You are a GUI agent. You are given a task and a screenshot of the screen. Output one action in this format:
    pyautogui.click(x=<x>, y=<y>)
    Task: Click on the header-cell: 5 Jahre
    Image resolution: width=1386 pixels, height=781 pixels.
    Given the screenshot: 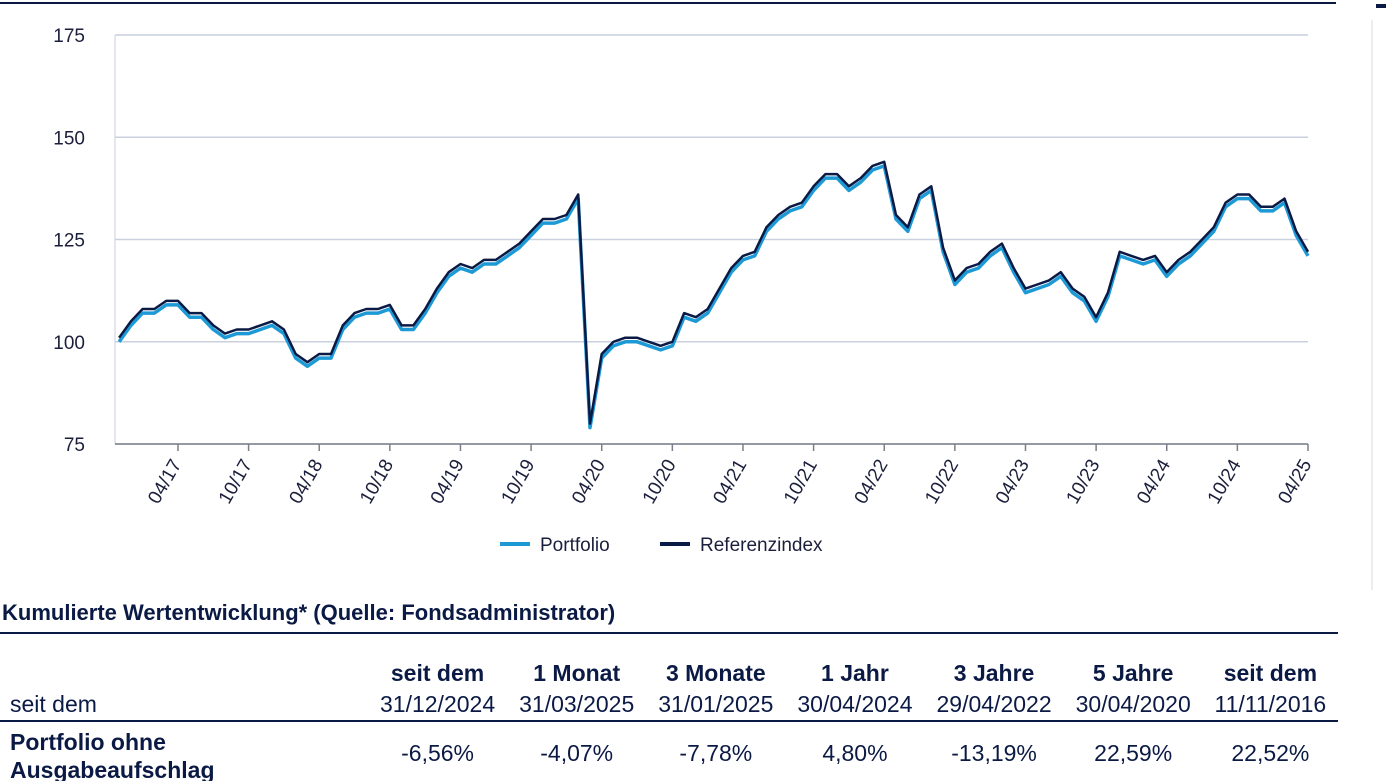 What is the action you would take?
    pyautogui.click(x=1133, y=672)
    